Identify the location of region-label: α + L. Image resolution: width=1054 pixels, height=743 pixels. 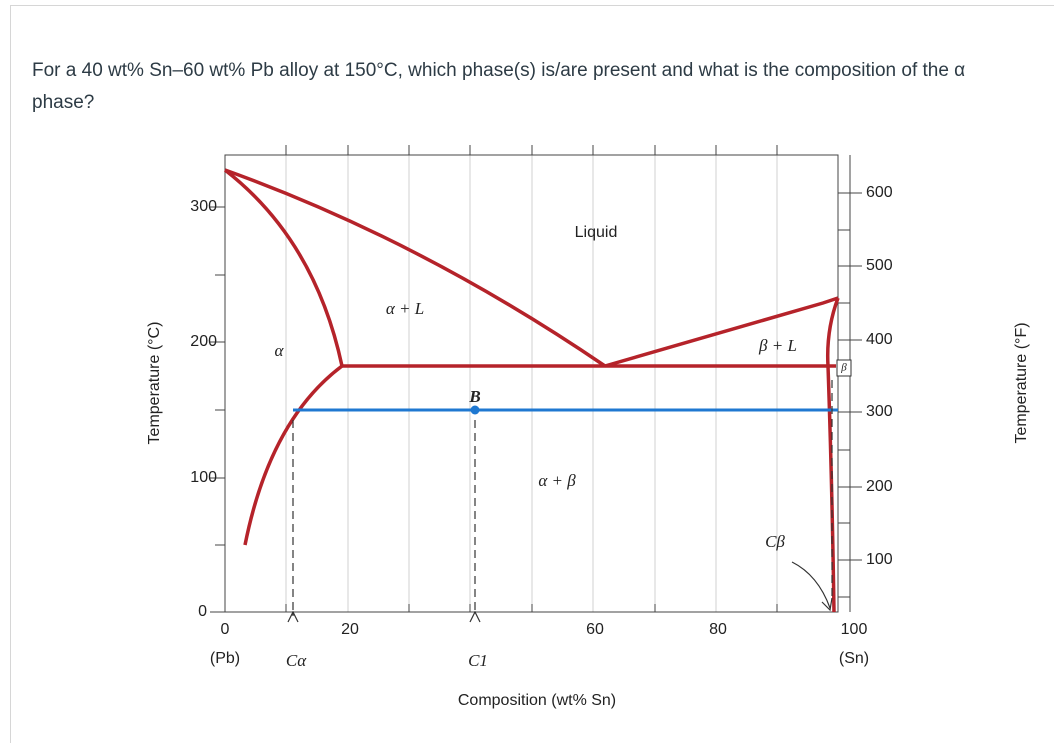
(405, 308).